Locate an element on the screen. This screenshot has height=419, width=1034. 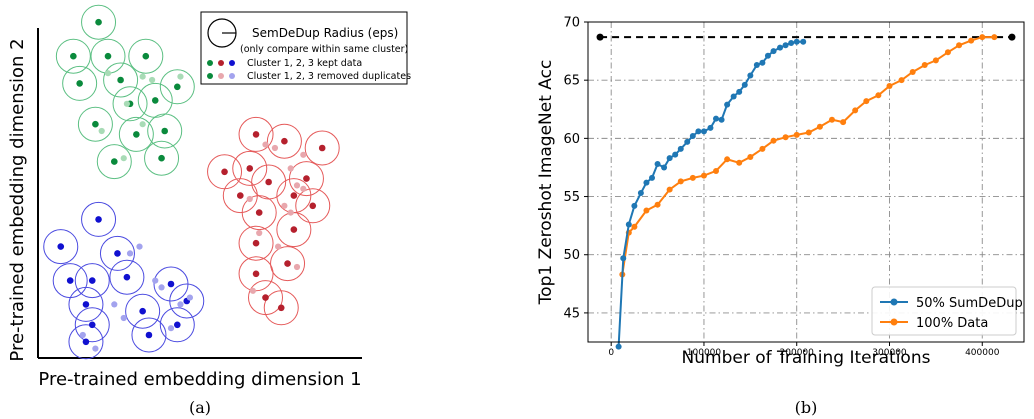
legend-kept-markers is located at coordinates (221, 63).